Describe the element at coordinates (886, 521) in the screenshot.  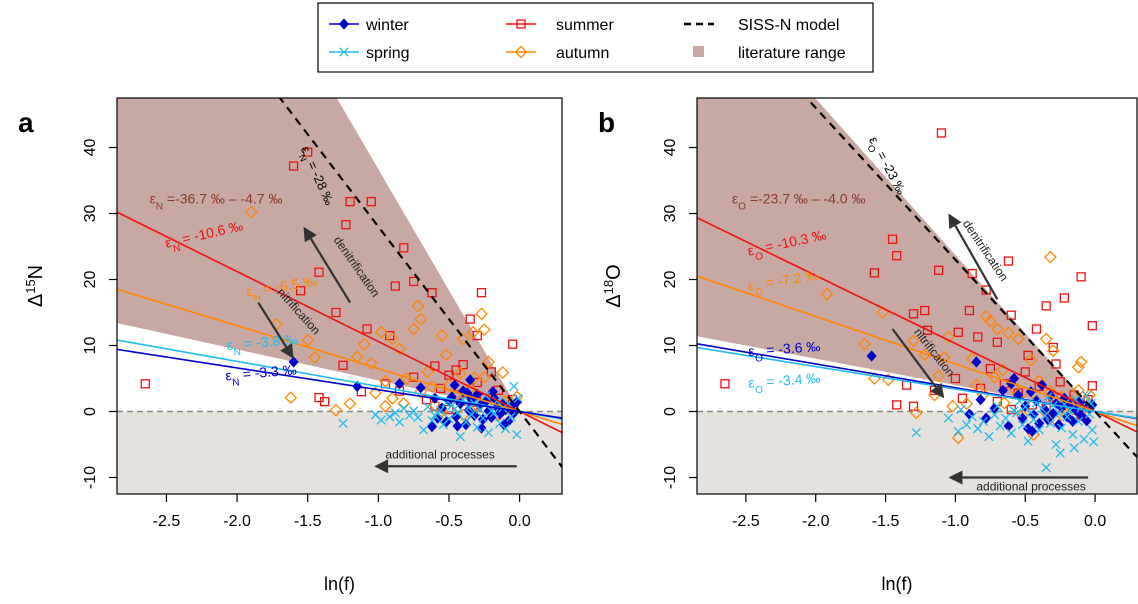
I see `x-tick-label: -1.5` at that location.